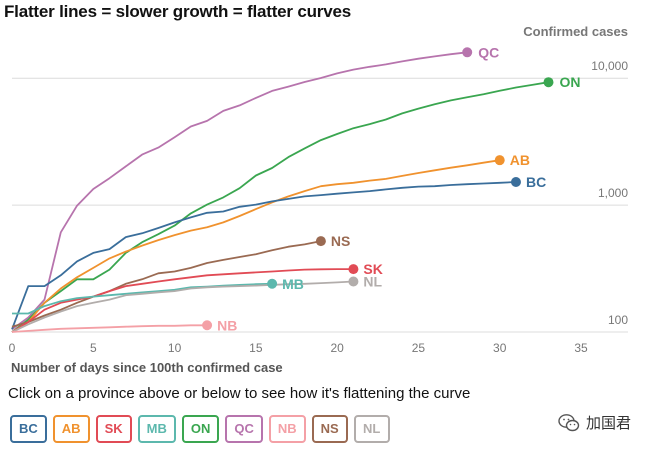 This screenshot has width=650, height=451. I want to click on series-label-ns: NS, so click(340, 241).